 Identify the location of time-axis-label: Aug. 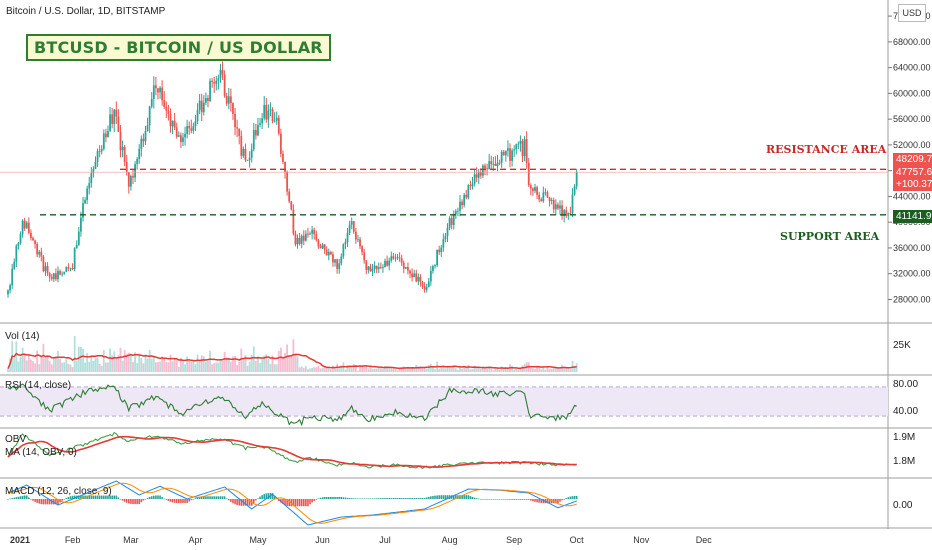
(450, 540).